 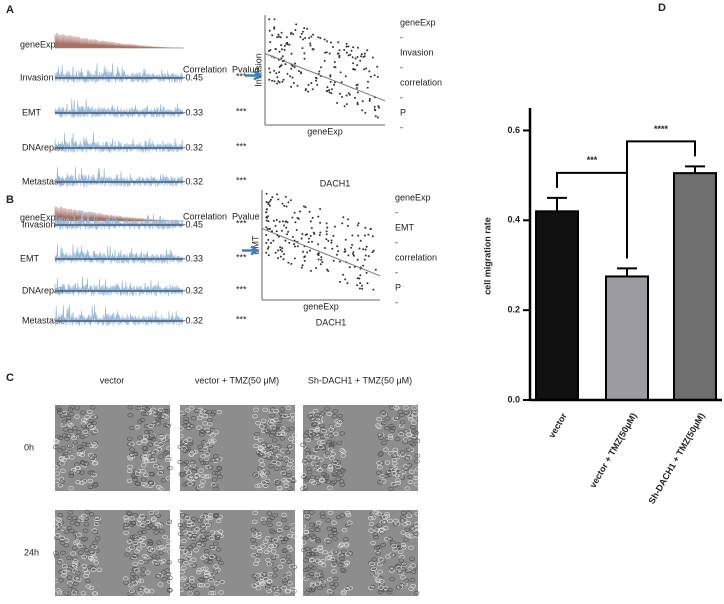 I want to click on panel-label: A, so click(x=10, y=10).